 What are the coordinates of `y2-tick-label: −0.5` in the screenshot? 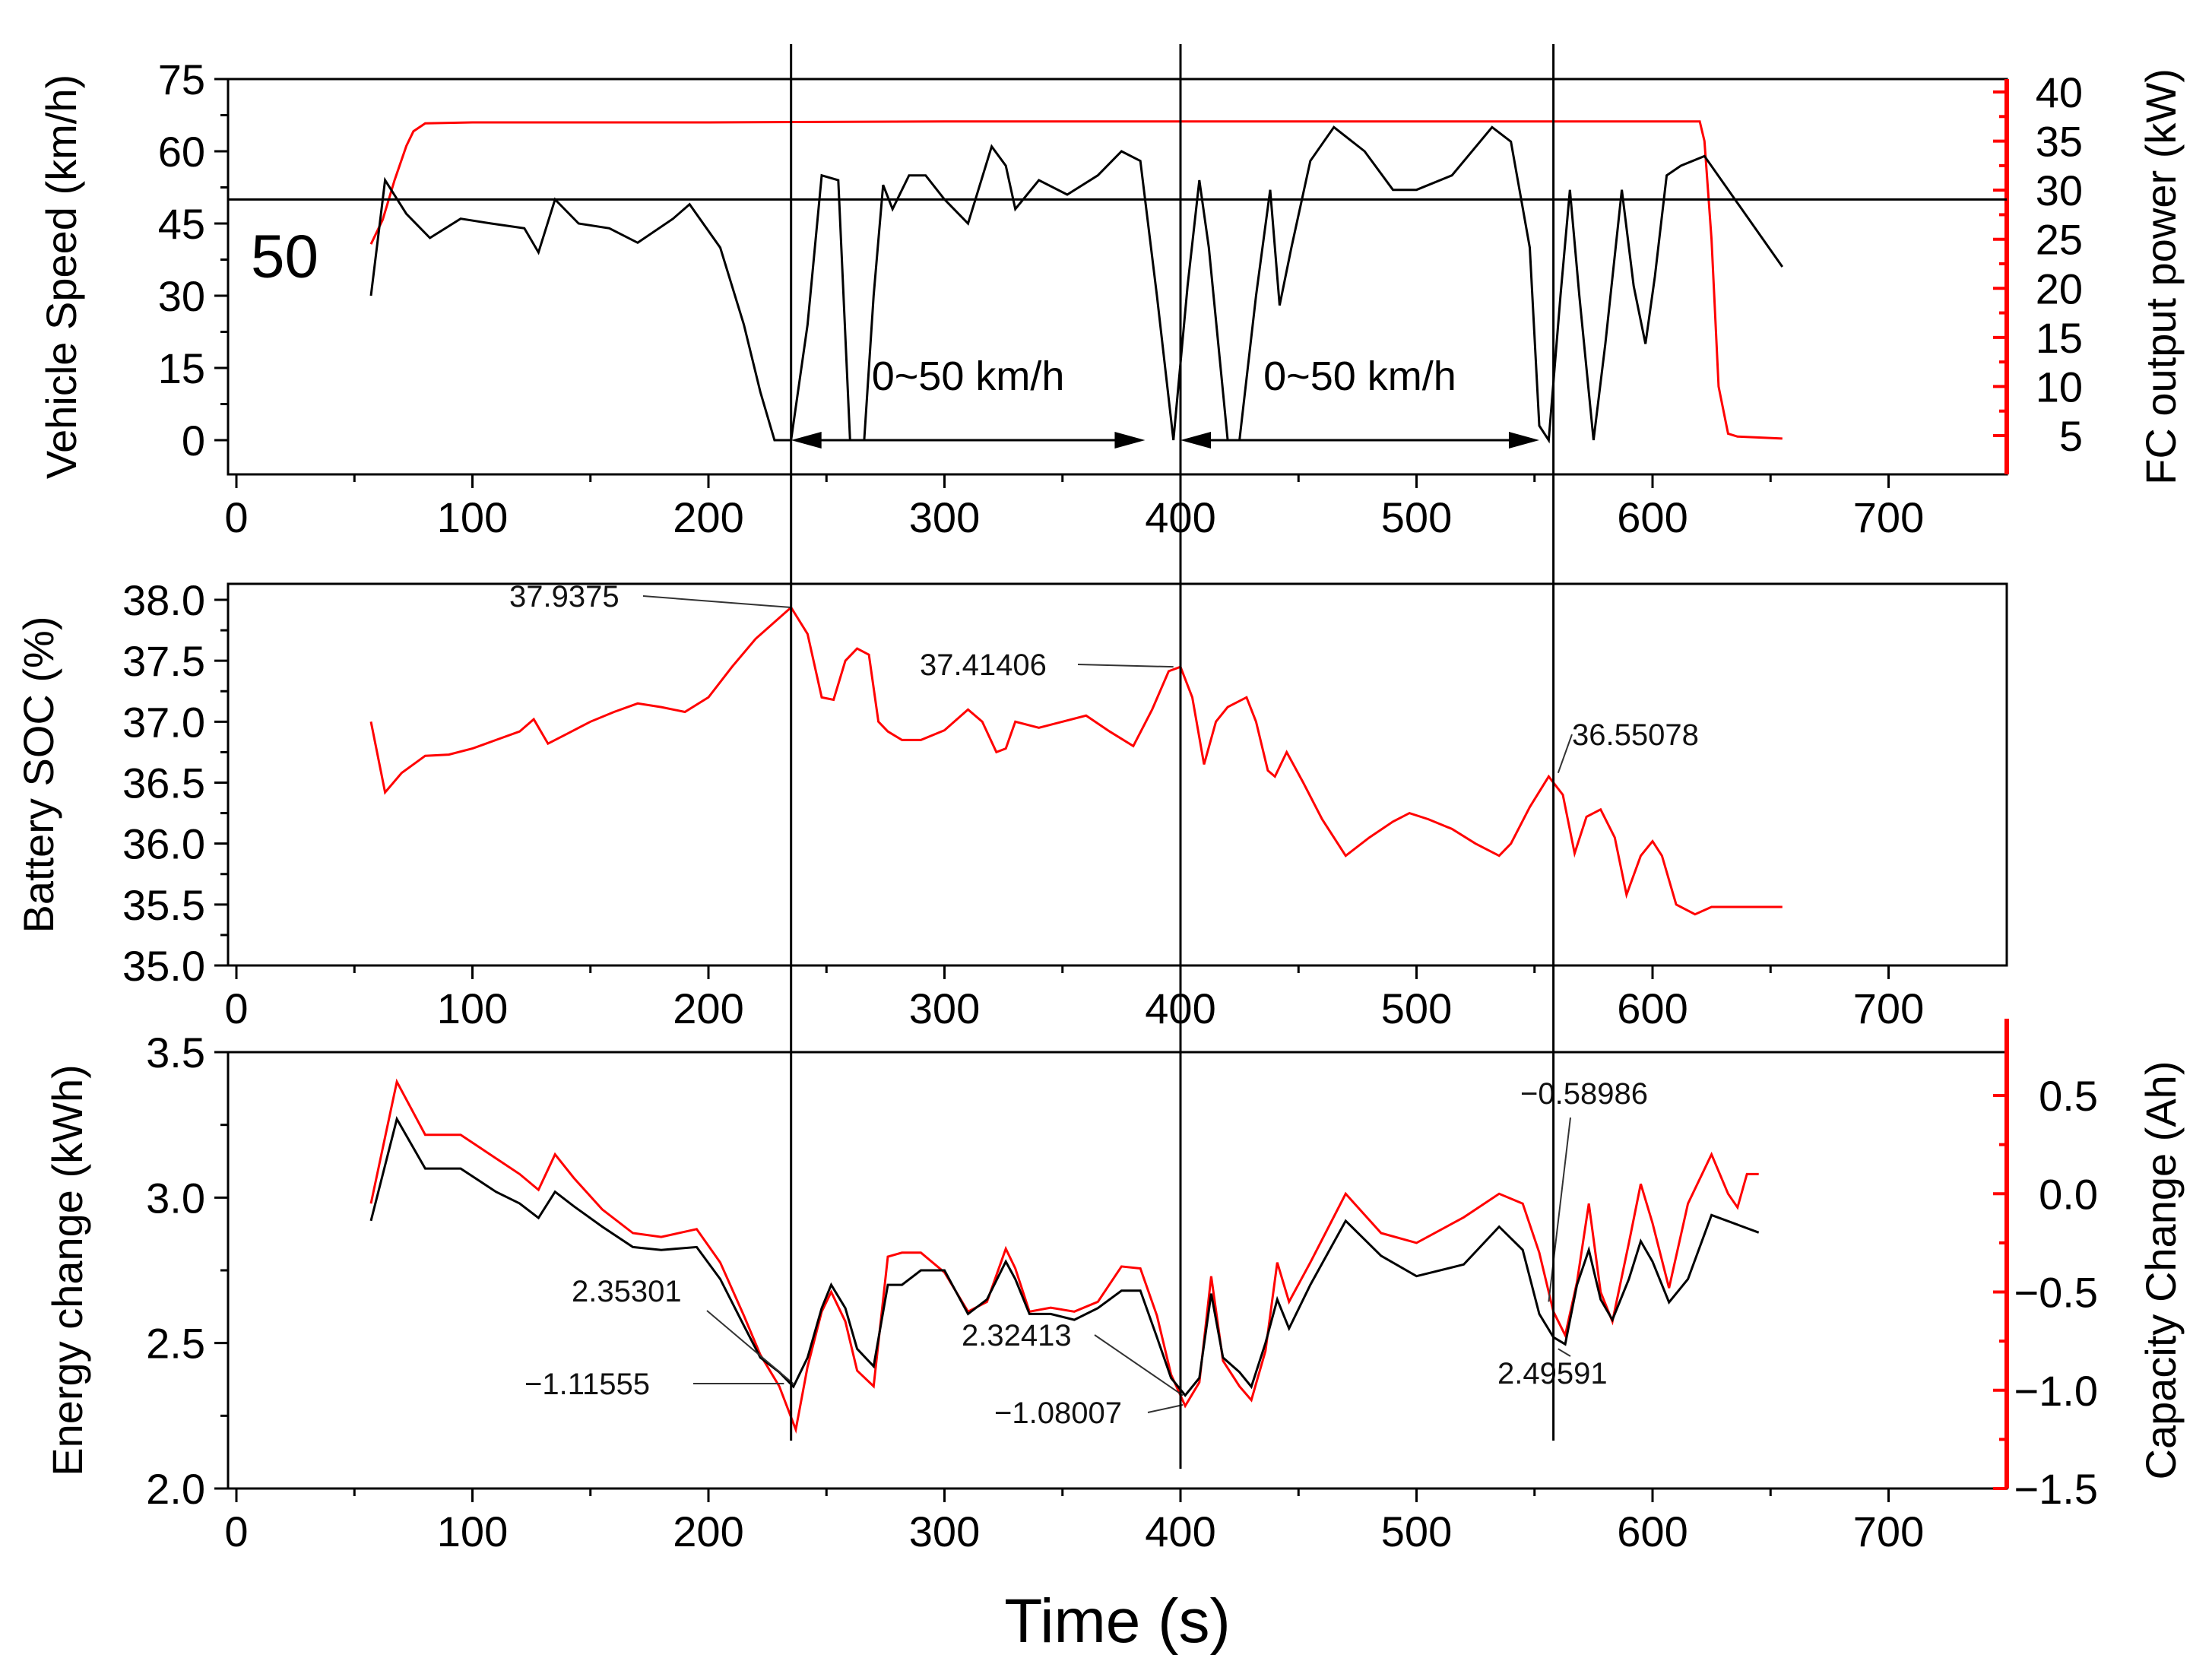 It's located at (2056, 1293).